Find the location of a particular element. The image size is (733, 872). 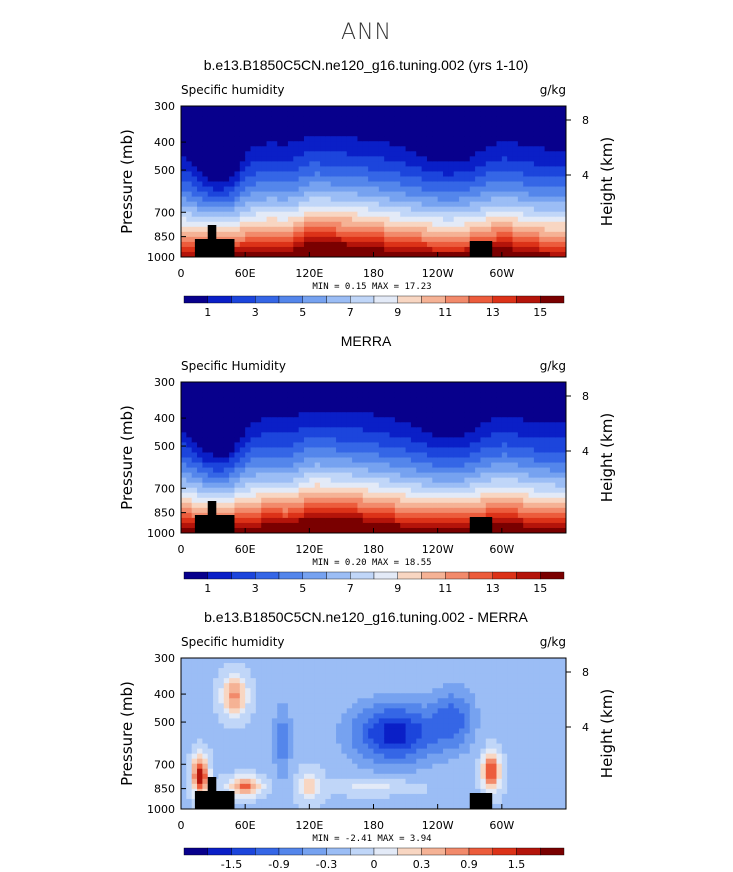

y-tick-label: 850 is located at coordinates (164, 513).